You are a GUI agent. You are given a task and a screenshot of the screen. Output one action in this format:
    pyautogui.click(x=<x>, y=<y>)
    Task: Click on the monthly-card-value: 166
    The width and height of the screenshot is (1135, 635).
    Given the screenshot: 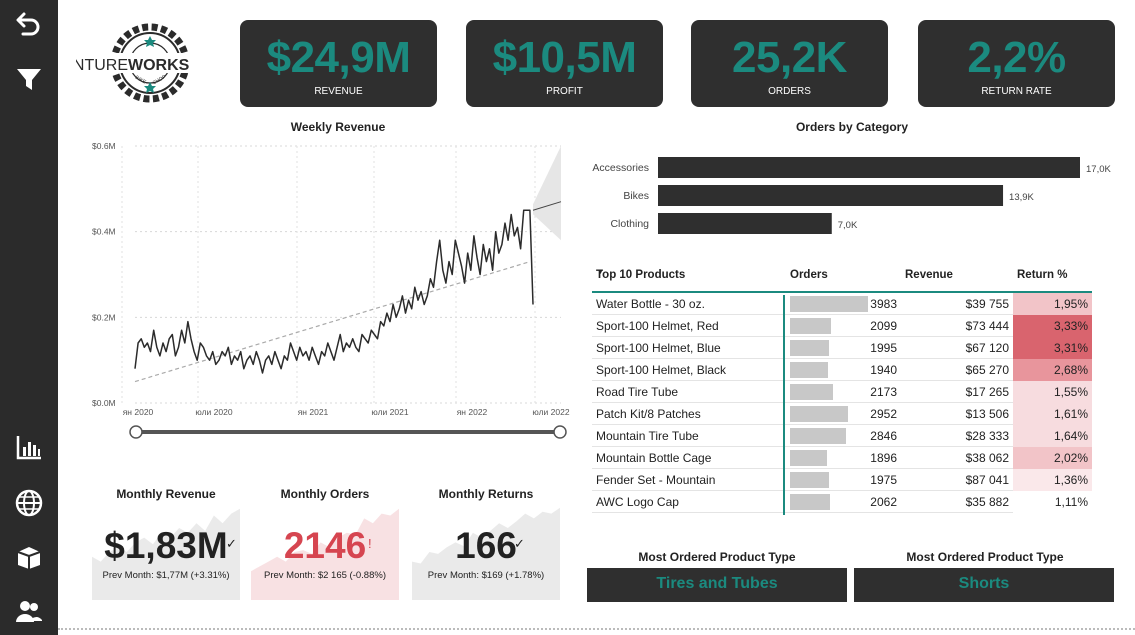 What is the action you would take?
    pyautogui.click(x=486, y=545)
    